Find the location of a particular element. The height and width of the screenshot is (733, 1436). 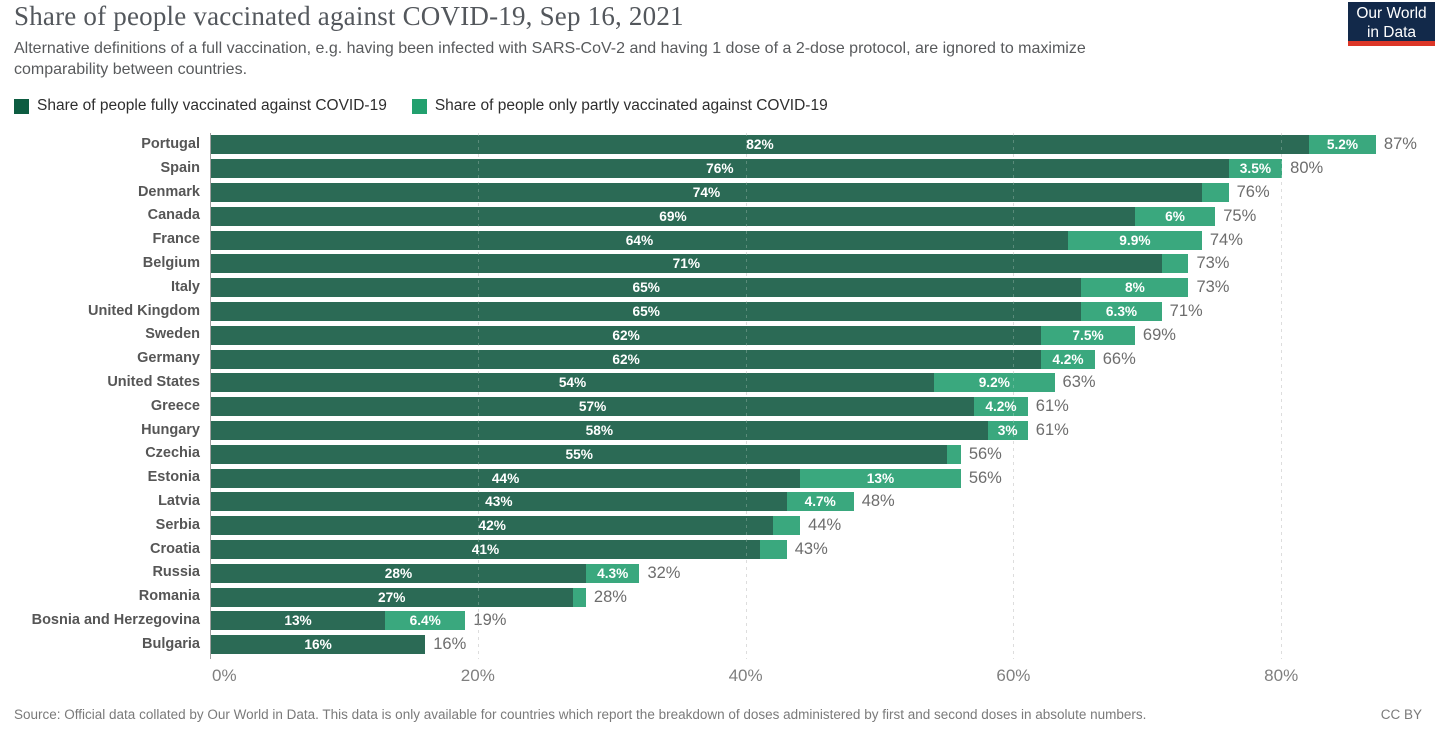

bar-segment-partly-vaccinated: 5.2% is located at coordinates (1342, 145).